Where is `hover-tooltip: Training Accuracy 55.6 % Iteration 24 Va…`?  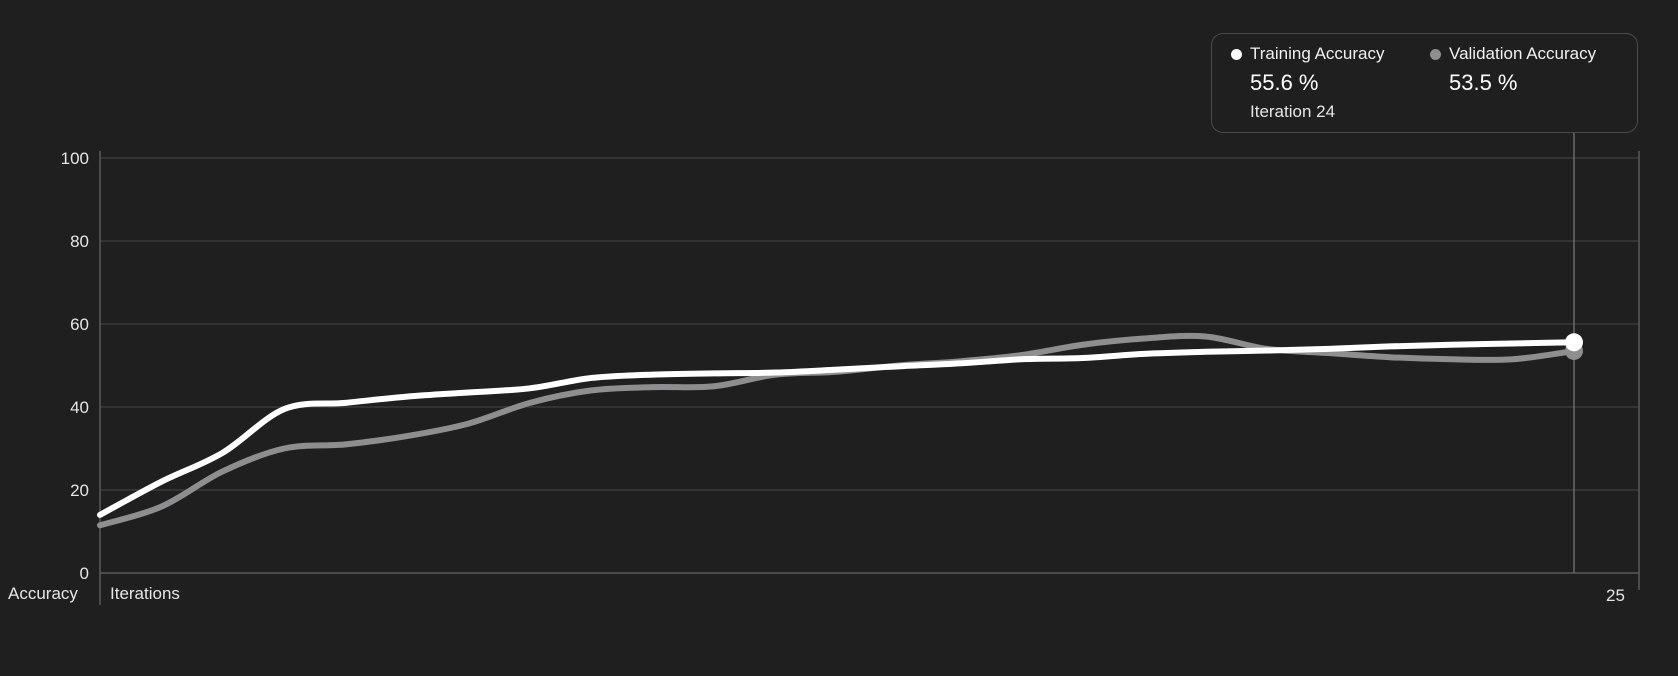 hover-tooltip: Training Accuracy 55.6 % Iteration 24 Va… is located at coordinates (1424, 83).